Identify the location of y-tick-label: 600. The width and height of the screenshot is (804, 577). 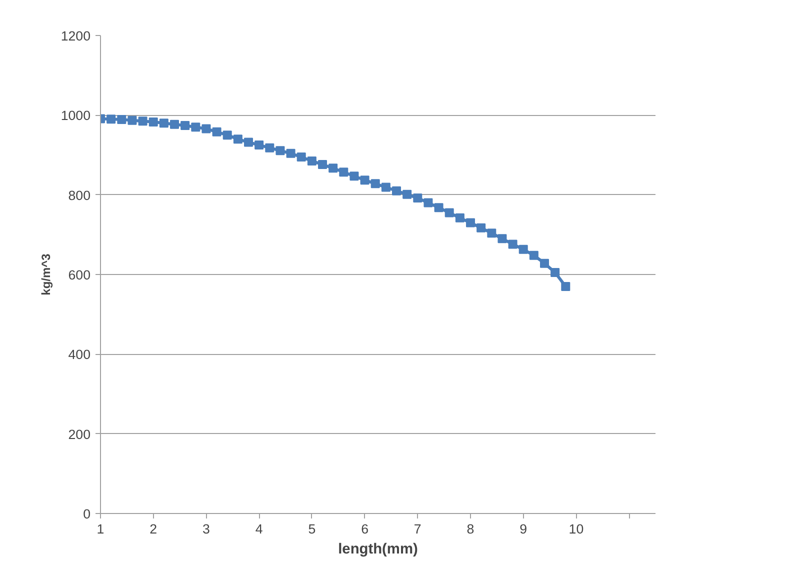
(79, 275).